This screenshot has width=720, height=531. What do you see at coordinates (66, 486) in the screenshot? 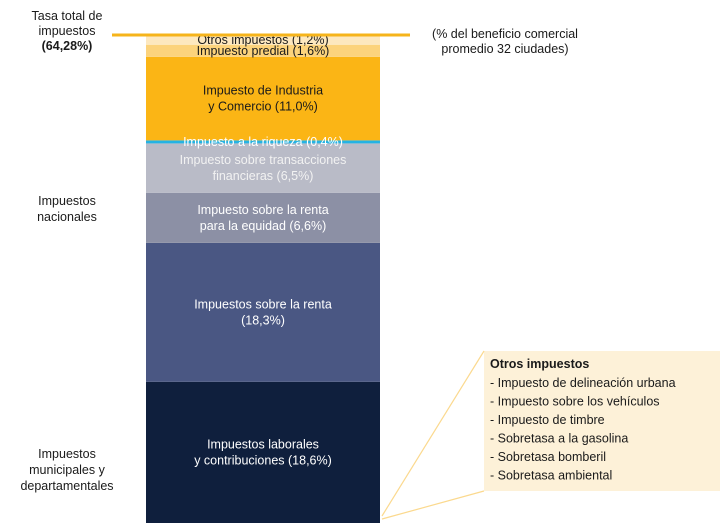
I see `group-label-line: departamentales` at bounding box center [66, 486].